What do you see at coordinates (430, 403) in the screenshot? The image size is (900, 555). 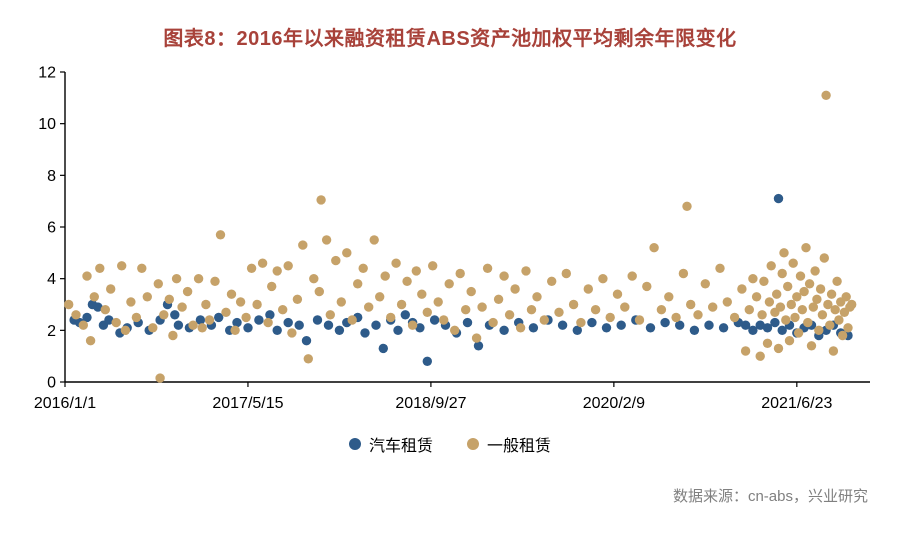 I see `x-axis-tick-label: 2018/9/27` at bounding box center [430, 403].